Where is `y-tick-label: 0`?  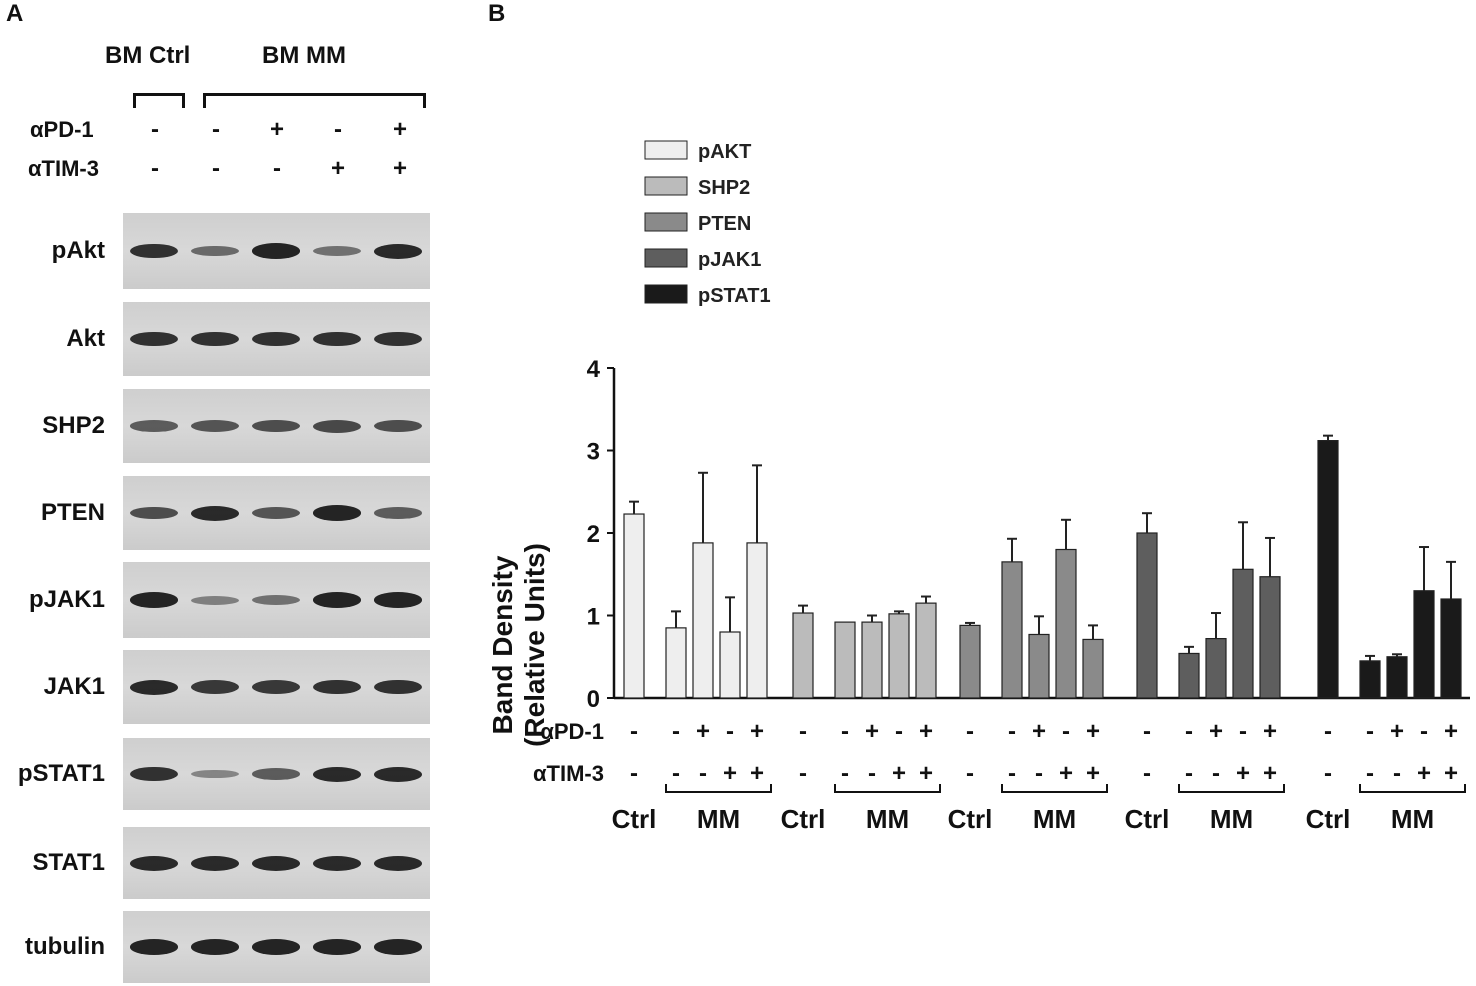
y-tick-label: 0 is located at coordinates (593, 699).